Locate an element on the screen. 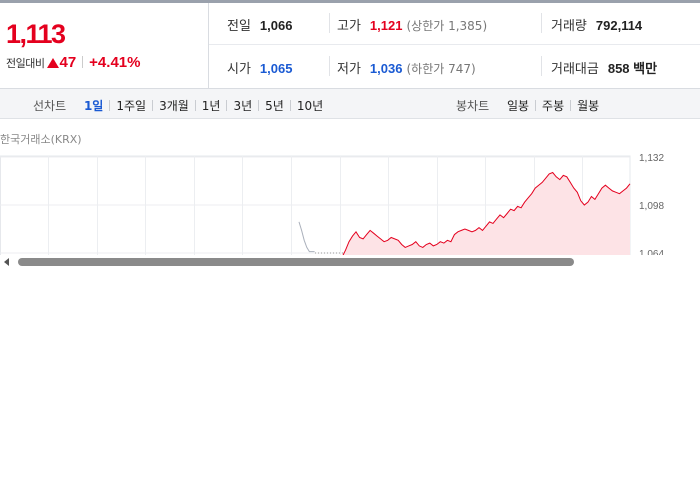  stat-sub: (상한가 1,385) is located at coordinates (447, 26).